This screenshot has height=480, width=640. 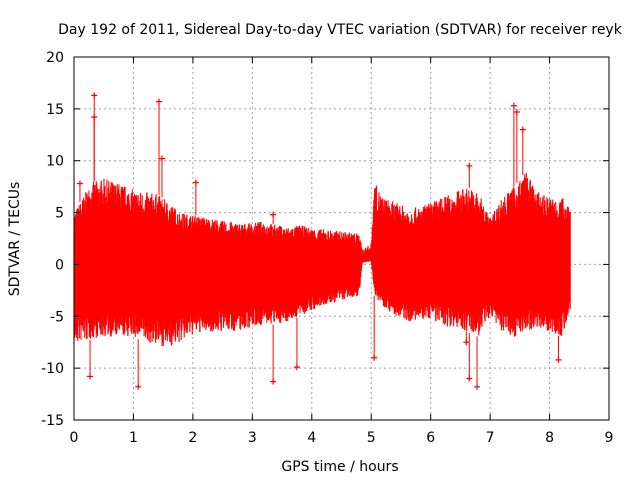 What do you see at coordinates (252, 438) in the screenshot?
I see `x-tick-label: 3` at bounding box center [252, 438].